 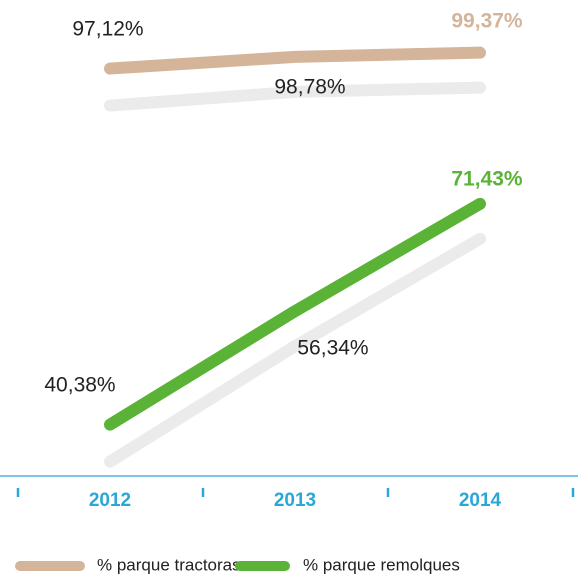 I want to click on x-tick-label: 2012, so click(x=110, y=500).